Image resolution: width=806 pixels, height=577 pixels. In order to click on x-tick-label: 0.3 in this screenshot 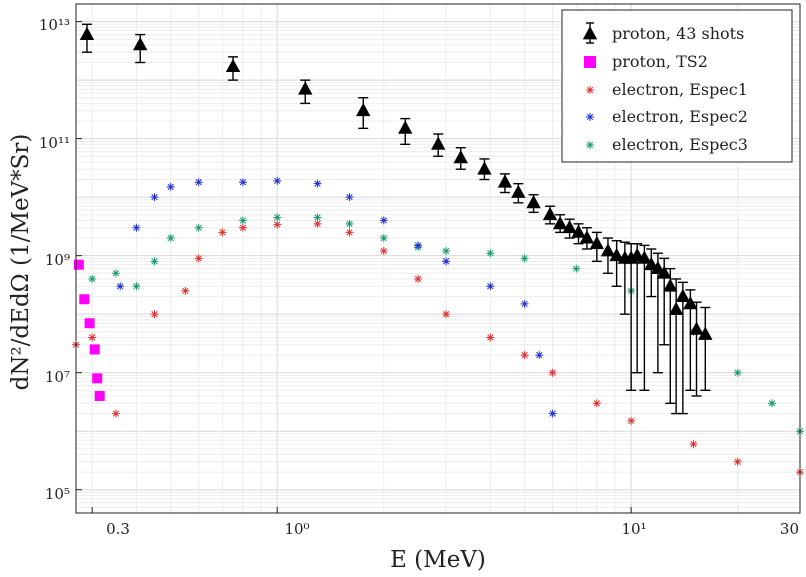, I will do `click(118, 529)`.